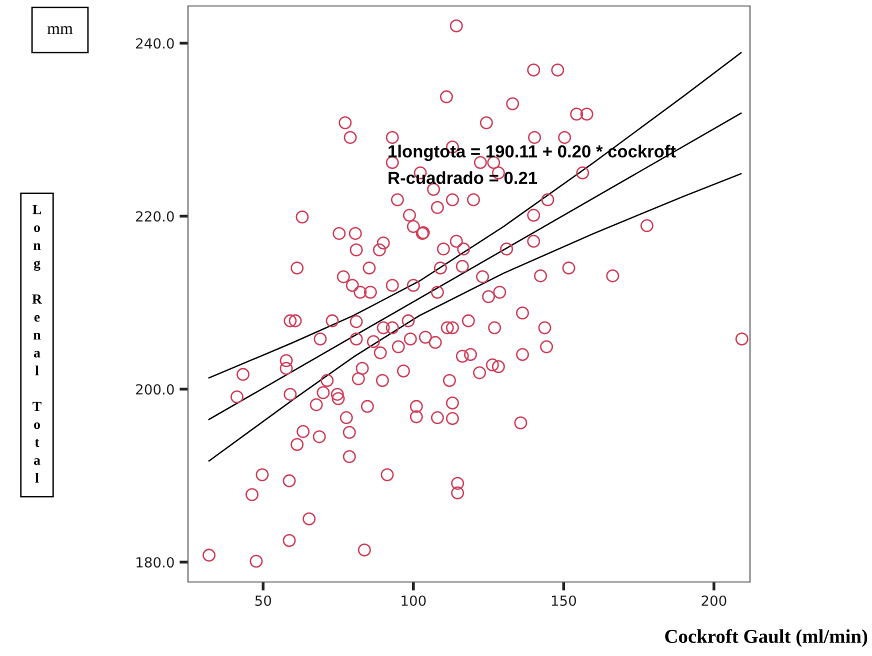  I want to click on y-tick-label: 240.0, so click(155, 43).